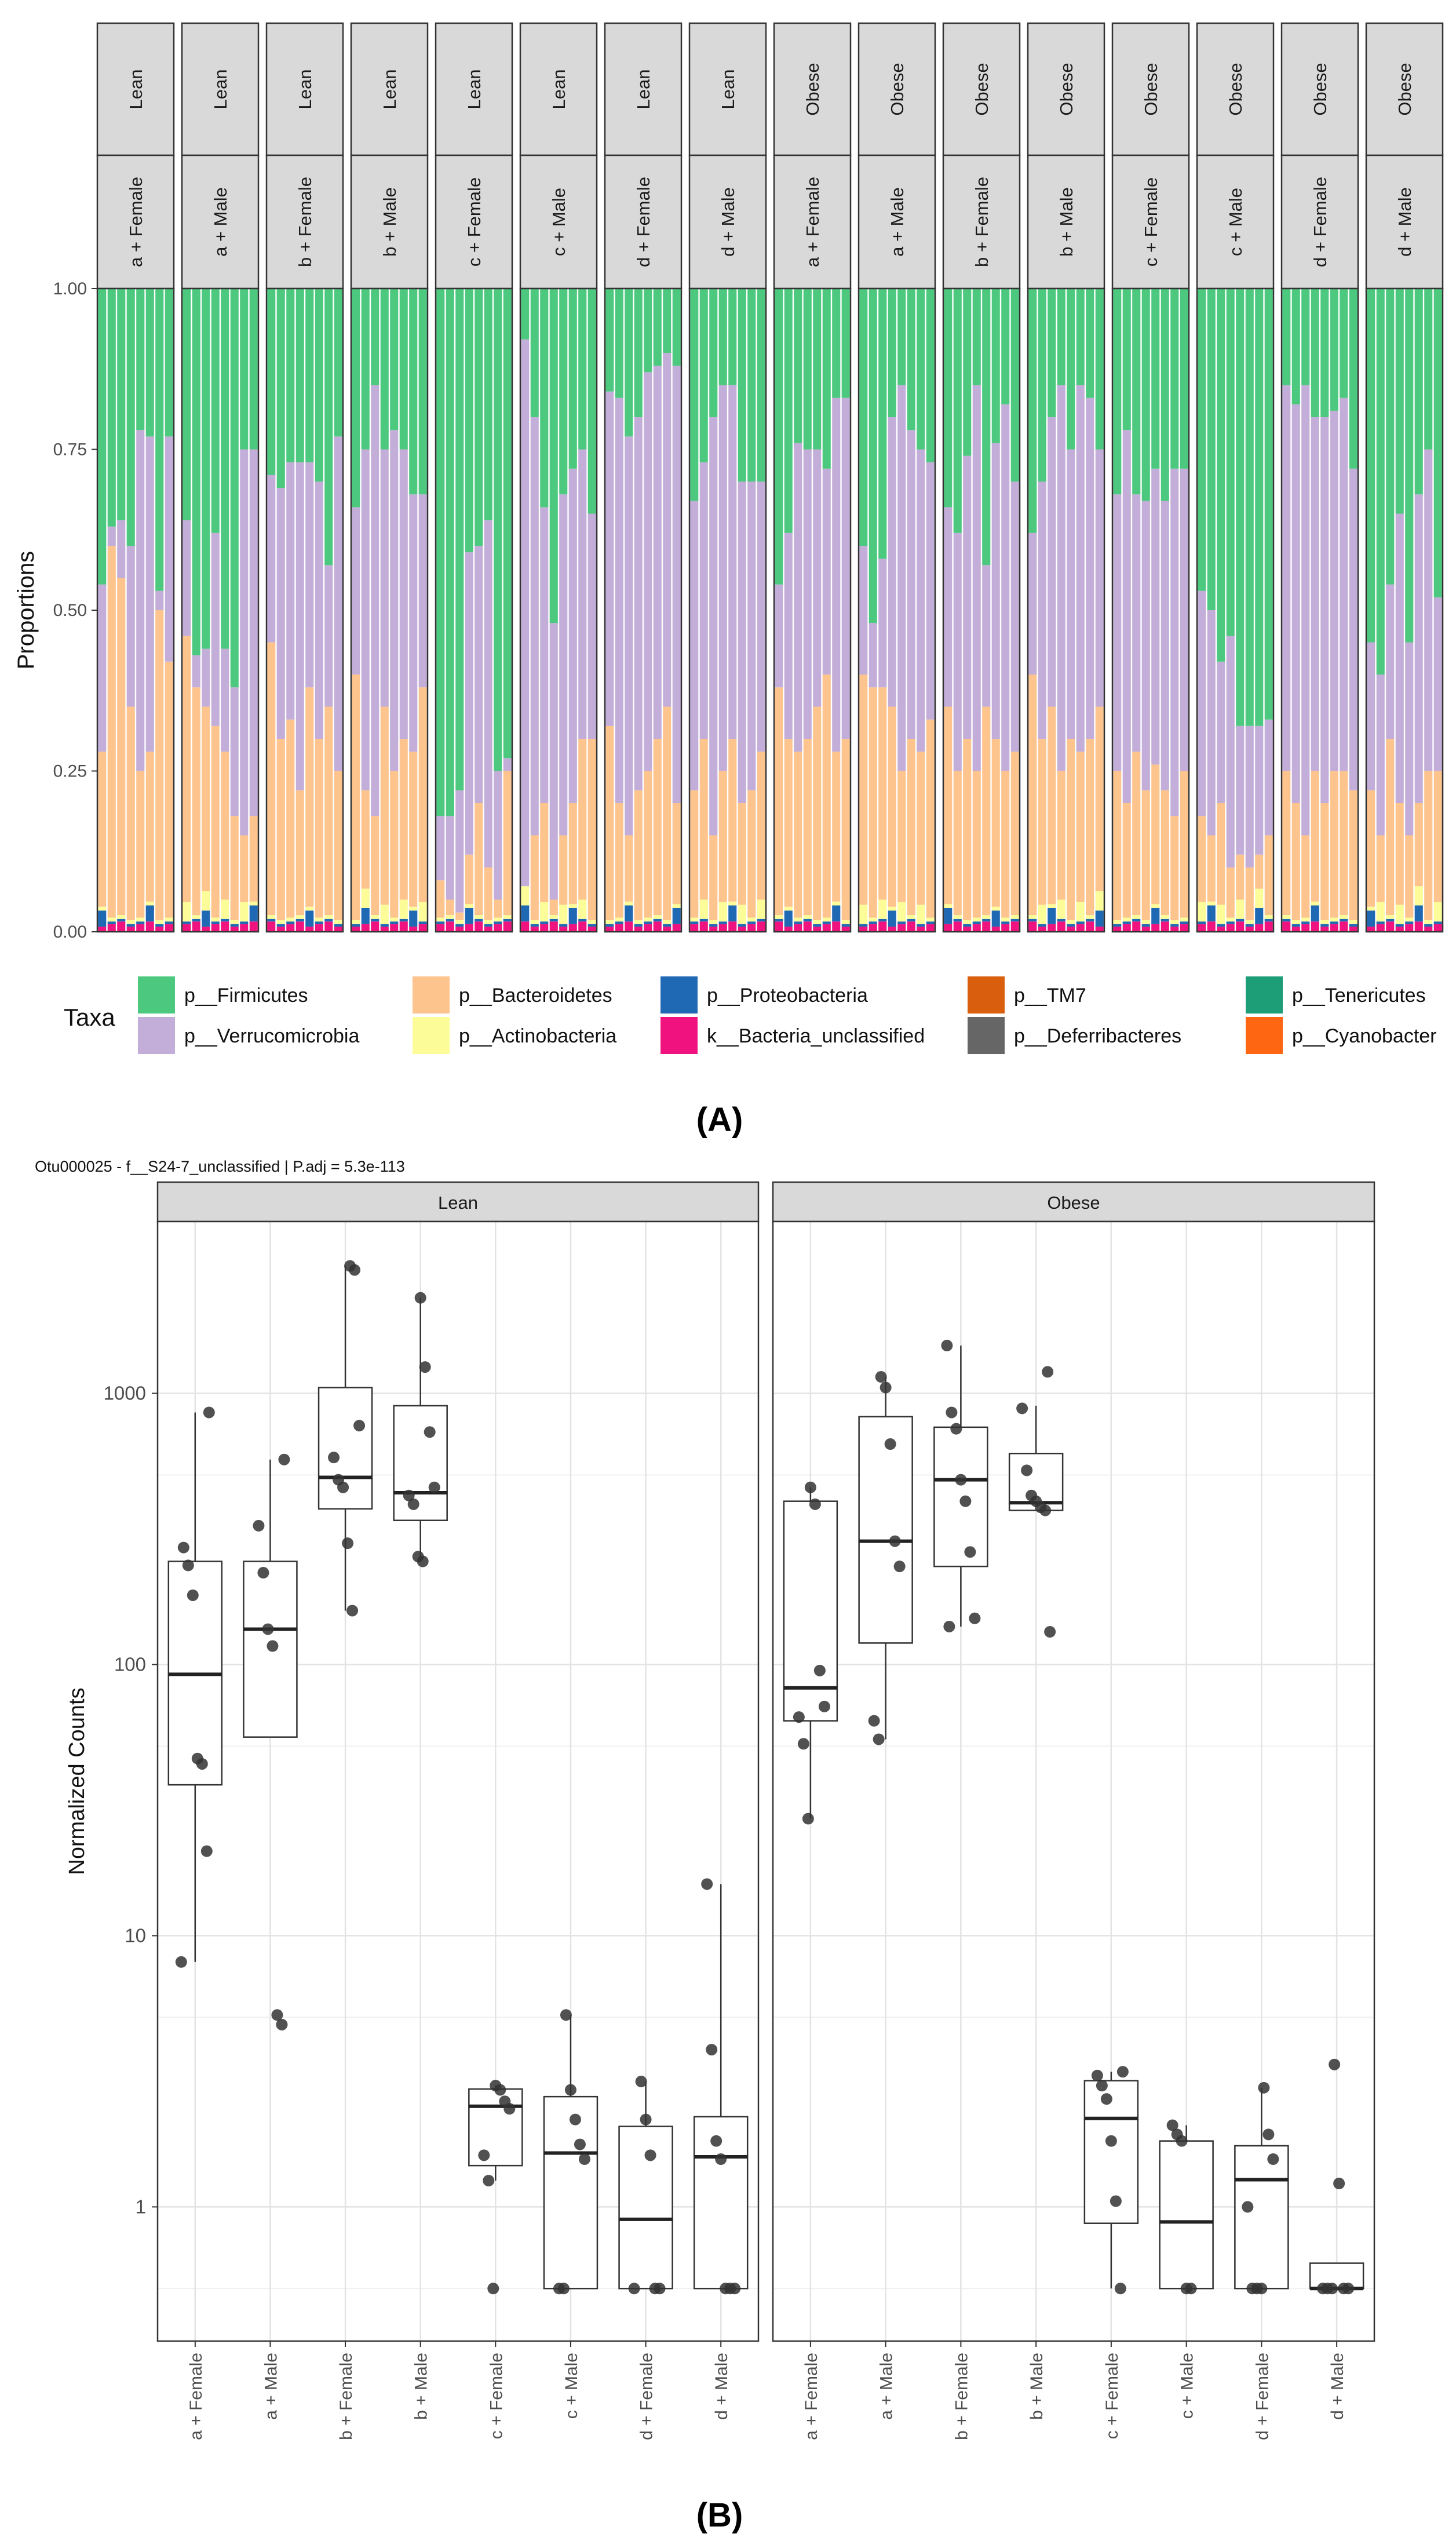 The image size is (1456, 2541). What do you see at coordinates (643, 222) in the screenshot?
I see `facet-strip-sub` at bounding box center [643, 222].